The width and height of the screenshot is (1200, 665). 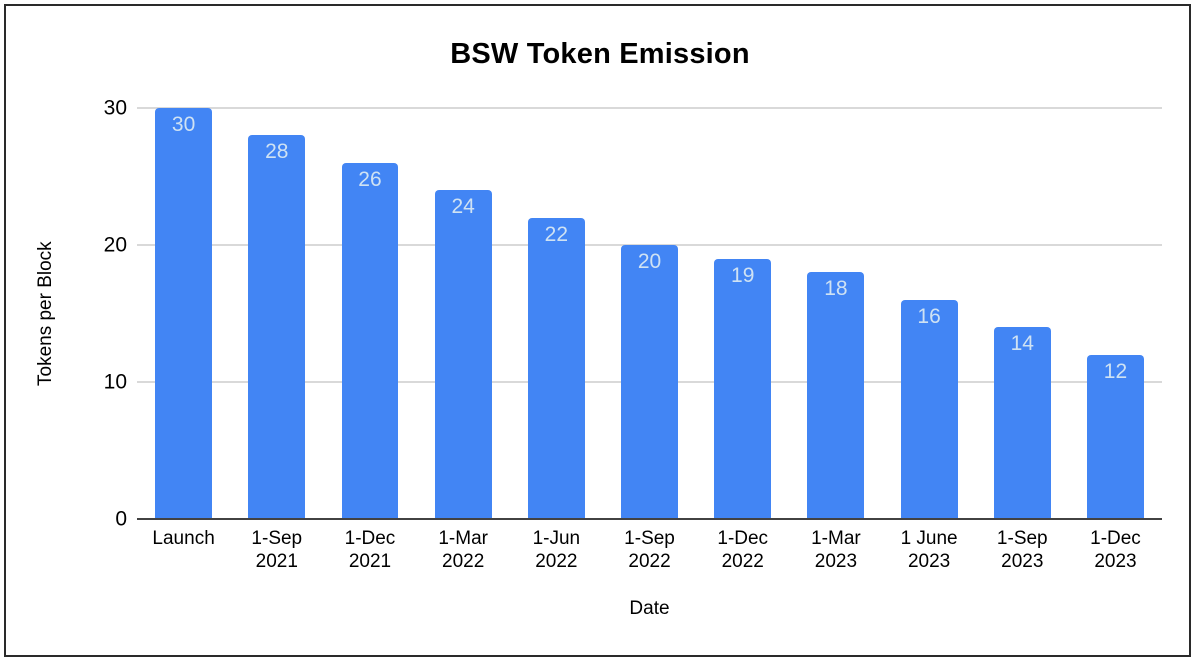 What do you see at coordinates (649, 519) in the screenshot?
I see `x-axis-line` at bounding box center [649, 519].